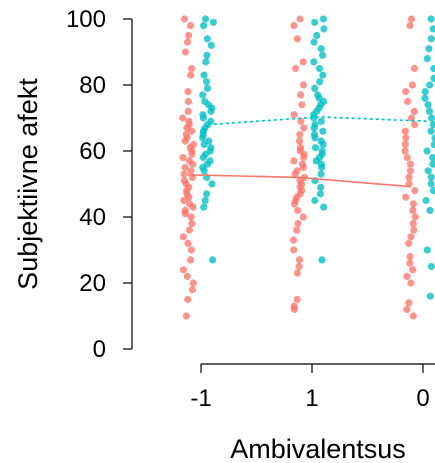 The image size is (435, 463). I want to click on y-axis-title: Subjektiivne afekt, so click(28, 184).